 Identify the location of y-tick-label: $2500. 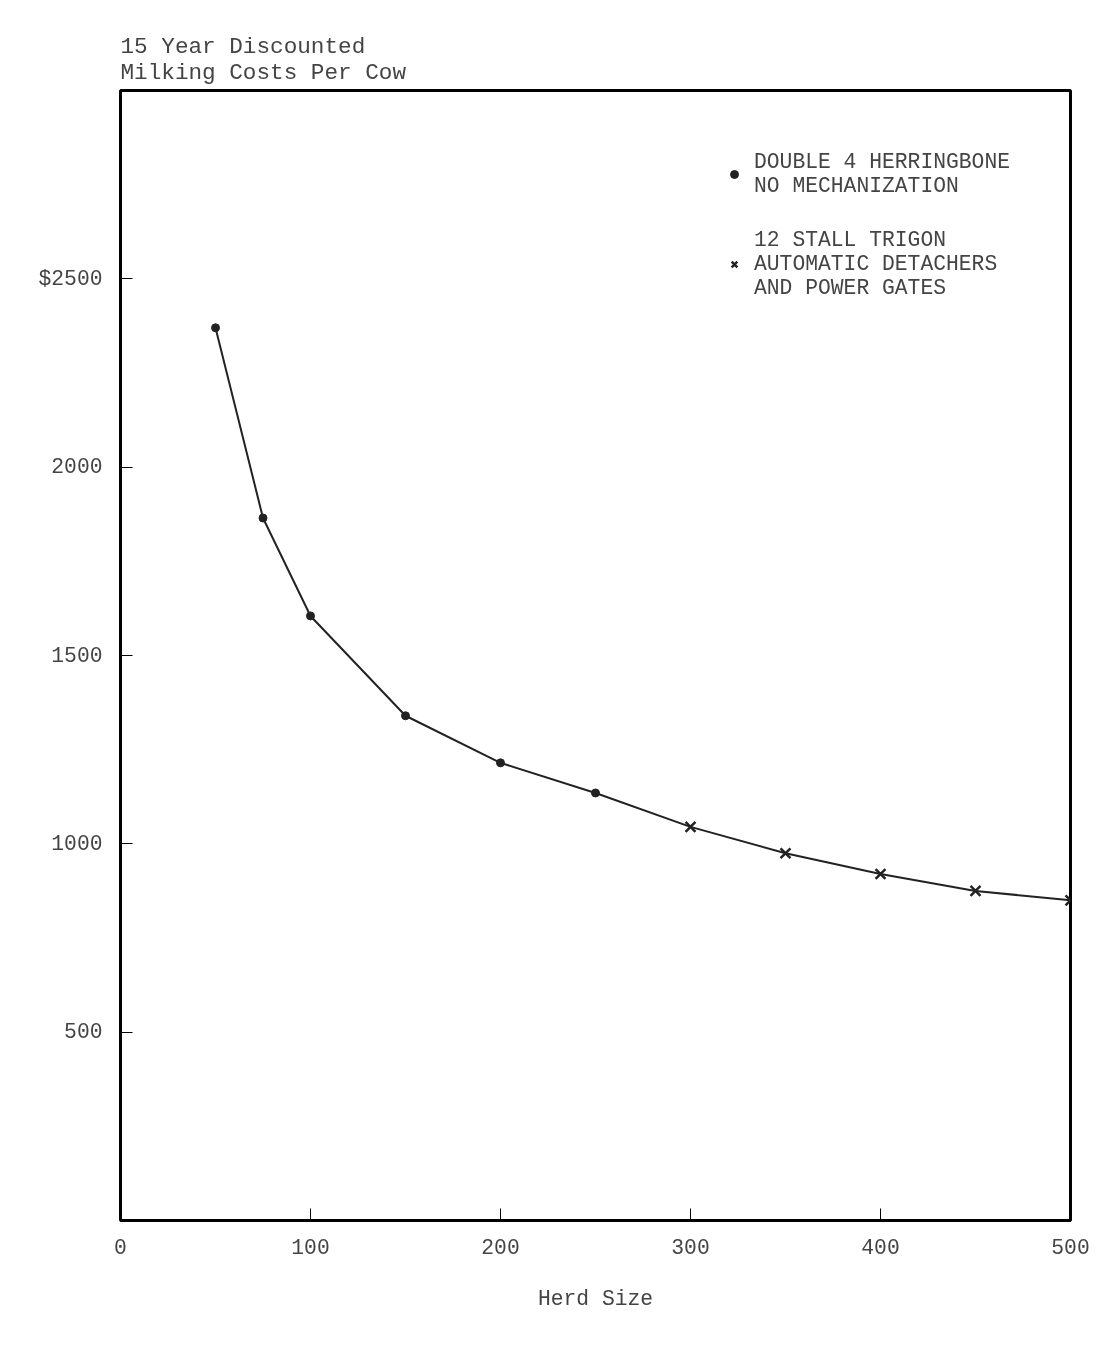
(70, 278).